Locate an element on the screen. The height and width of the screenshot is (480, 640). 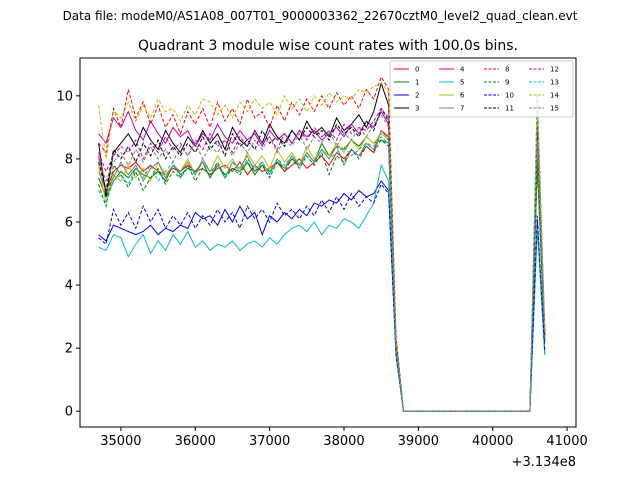
x-tick-label: 39000 is located at coordinates (418, 441).